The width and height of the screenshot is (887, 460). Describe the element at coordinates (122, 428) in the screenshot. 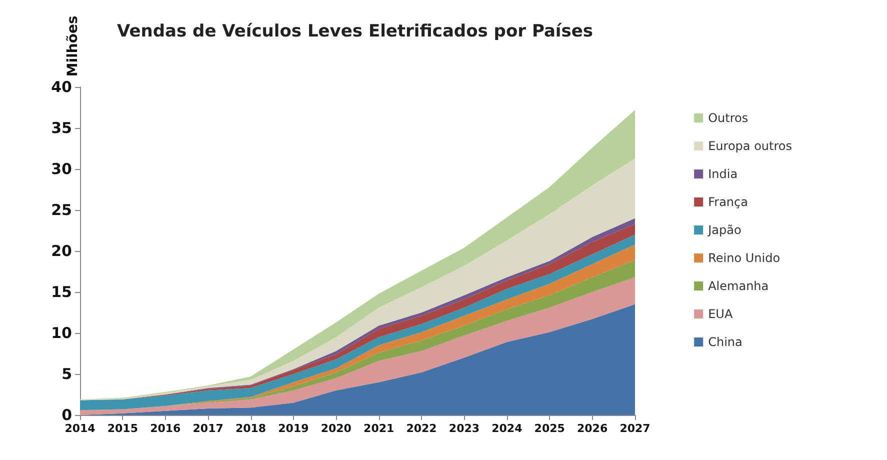

I see `x-tick-label: 2015` at that location.